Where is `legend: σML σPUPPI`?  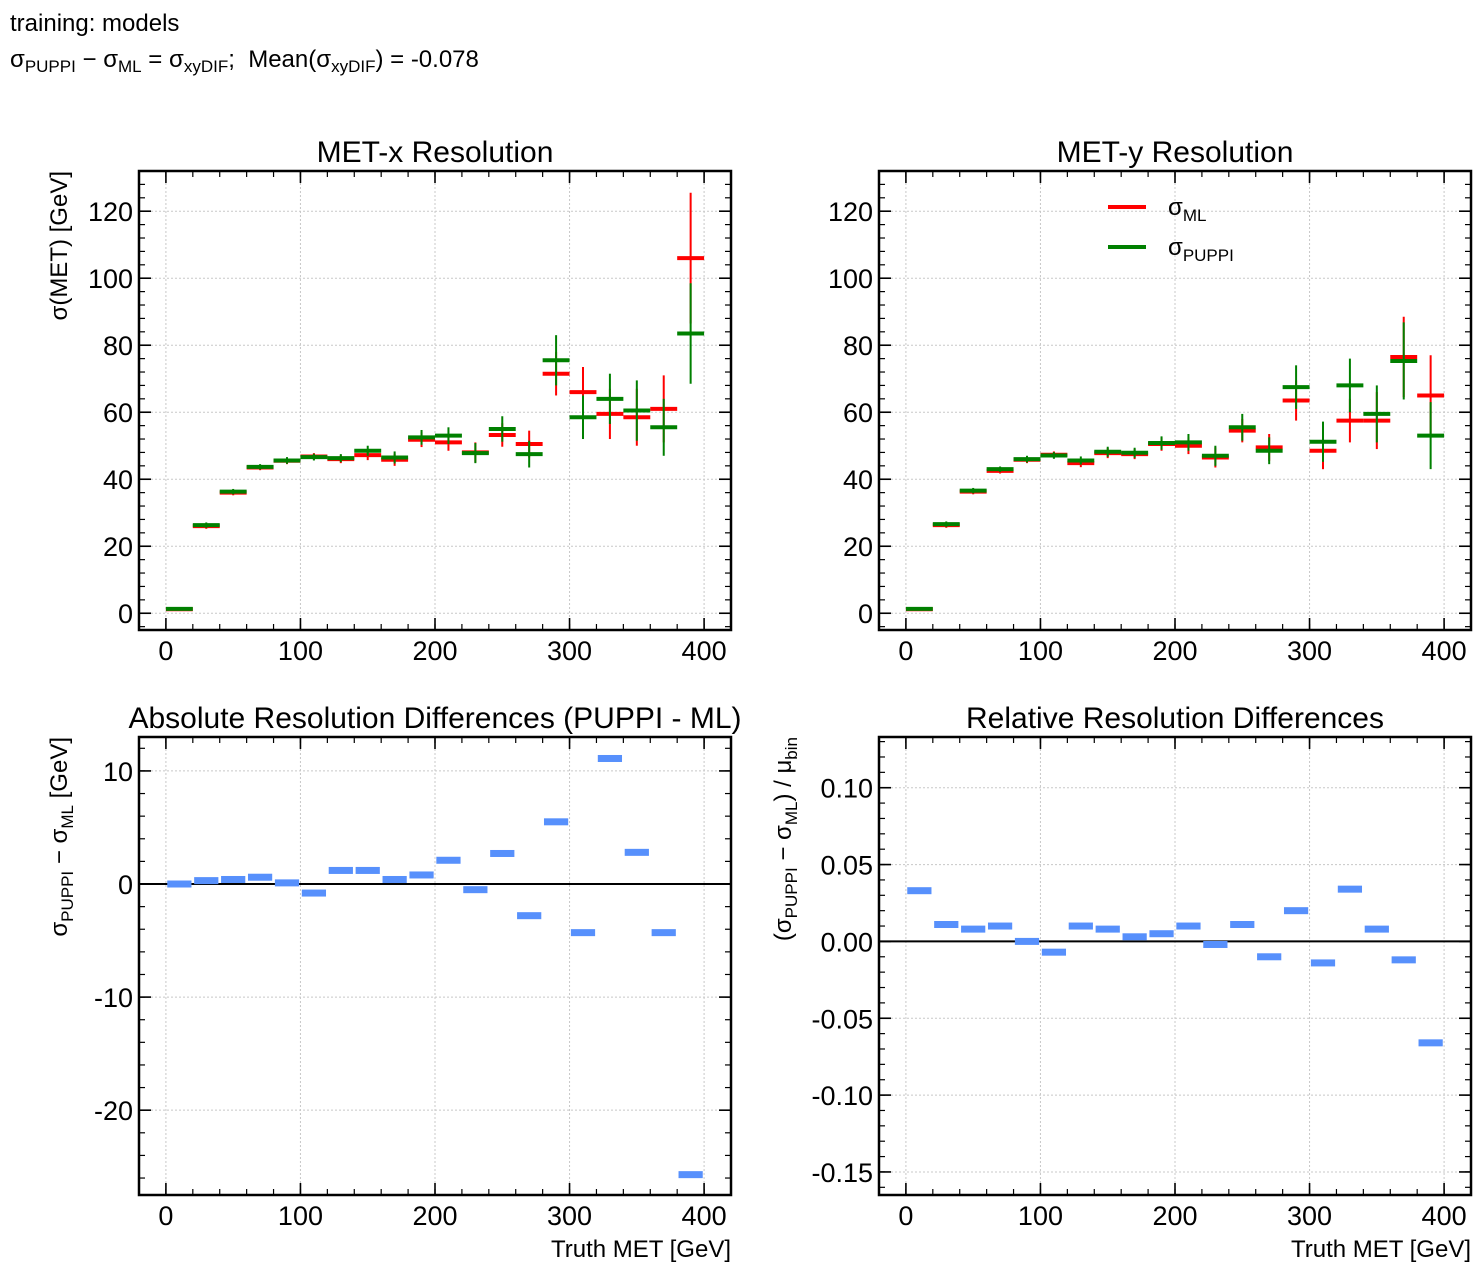
legend: σML σPUPPI is located at coordinates (1171, 229).